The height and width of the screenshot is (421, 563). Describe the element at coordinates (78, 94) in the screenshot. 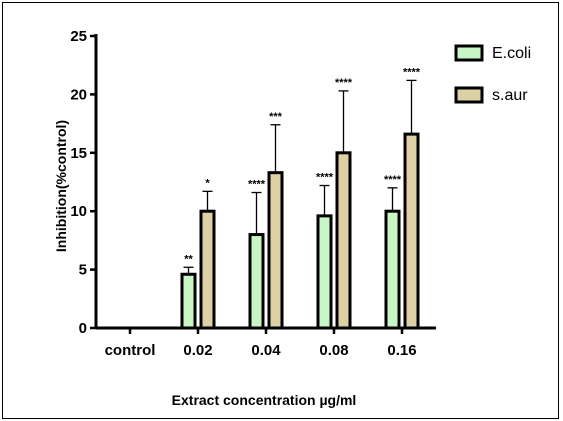

I see `y-tick-label: 20` at that location.